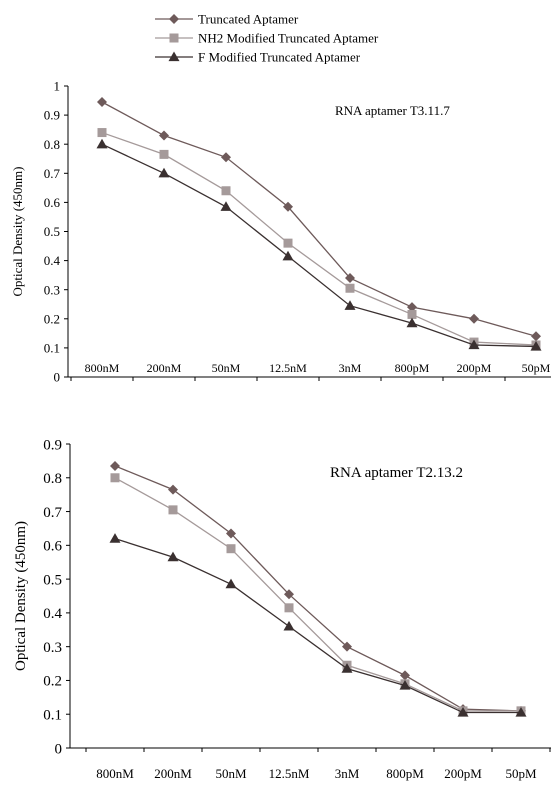 The height and width of the screenshot is (790, 552). I want to click on y-tick-label: 1, so click(57, 86).